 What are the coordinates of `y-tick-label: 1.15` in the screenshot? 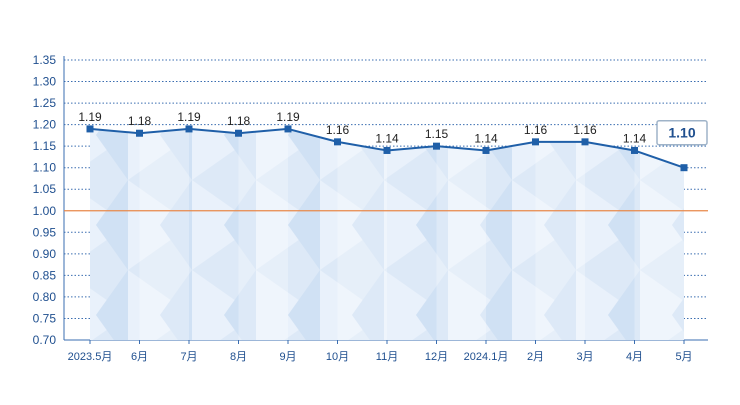 It's located at (45, 146).